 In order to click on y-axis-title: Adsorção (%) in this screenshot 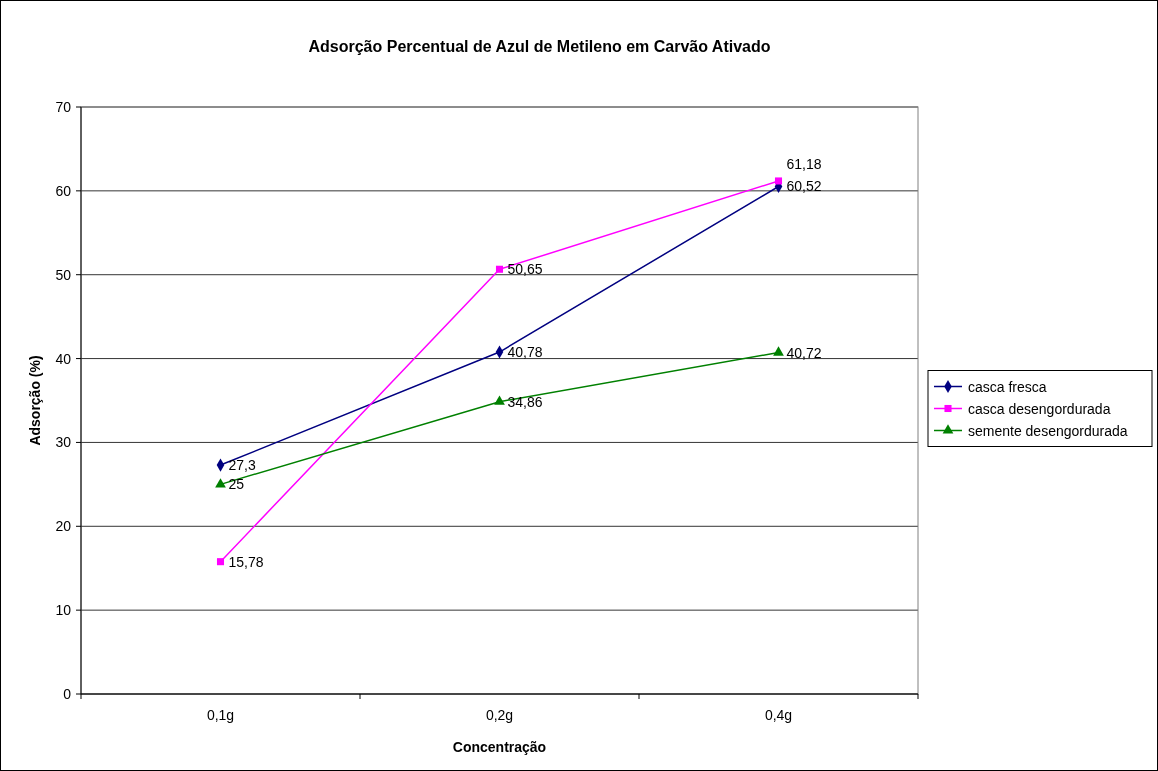, I will do `click(35, 400)`.